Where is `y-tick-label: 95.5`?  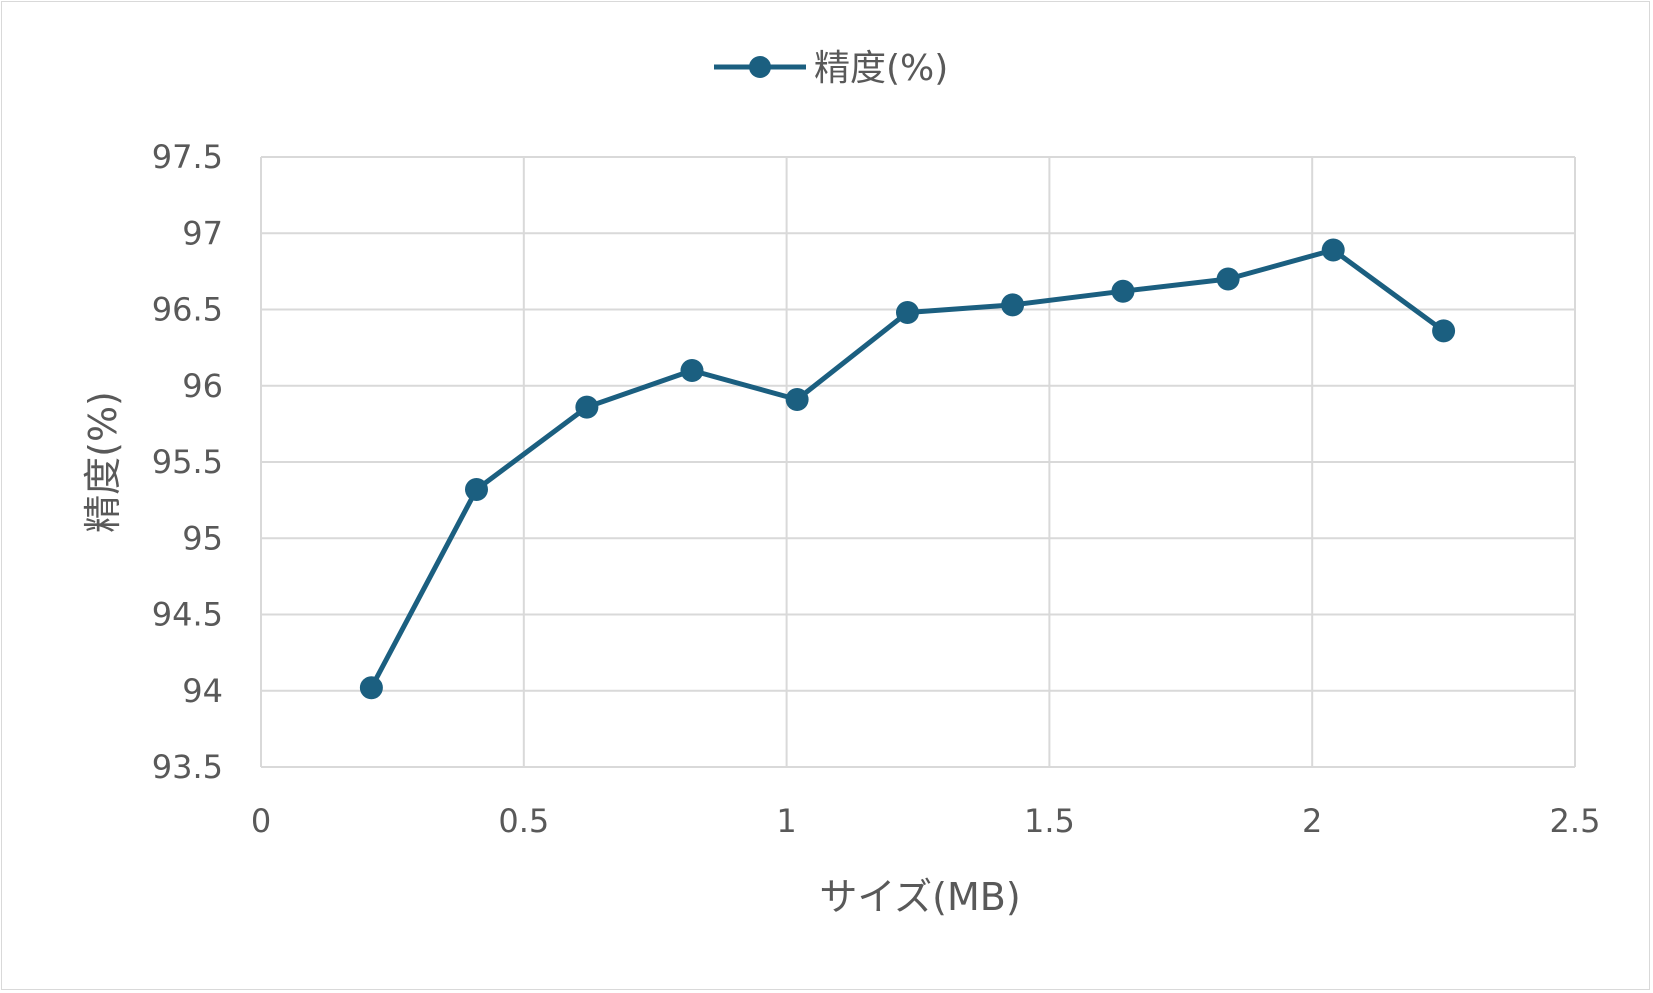
y-tick-label: 95.5 is located at coordinates (187, 462).